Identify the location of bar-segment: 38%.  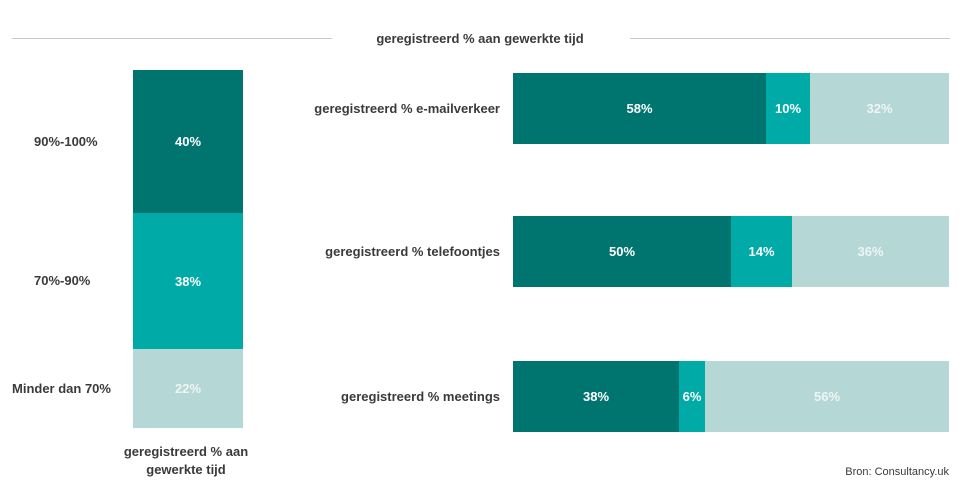
(596, 396).